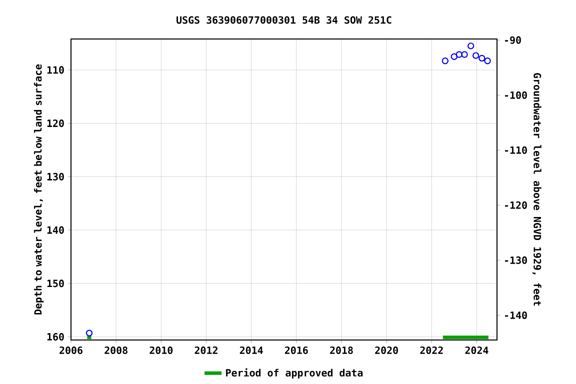 This screenshot has height=384, width=576. I want to click on x-tick-label: 2012, so click(206, 350).